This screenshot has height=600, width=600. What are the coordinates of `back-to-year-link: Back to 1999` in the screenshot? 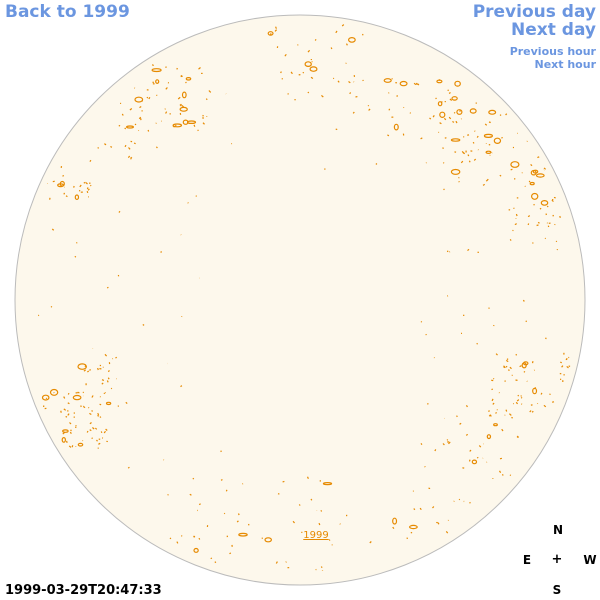 It's located at (67, 12).